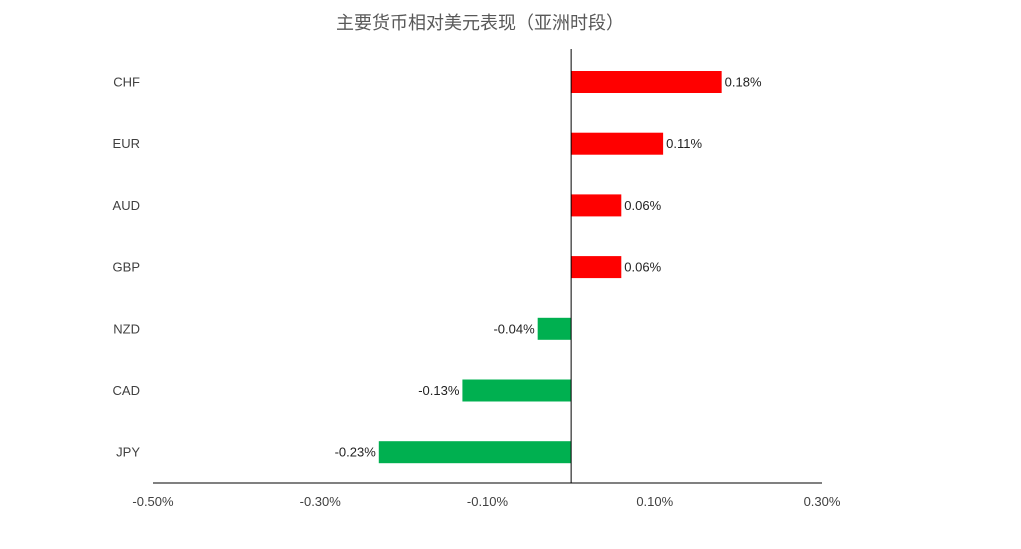 Image resolution: width=1021 pixels, height=549 pixels. Describe the element at coordinates (517, 390) in the screenshot. I see `bar-cad` at that location.